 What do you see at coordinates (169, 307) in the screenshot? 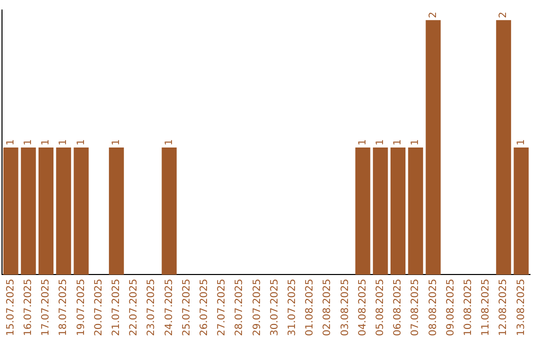
I see `x-tick-label: 24.07.2025` at bounding box center [169, 307].